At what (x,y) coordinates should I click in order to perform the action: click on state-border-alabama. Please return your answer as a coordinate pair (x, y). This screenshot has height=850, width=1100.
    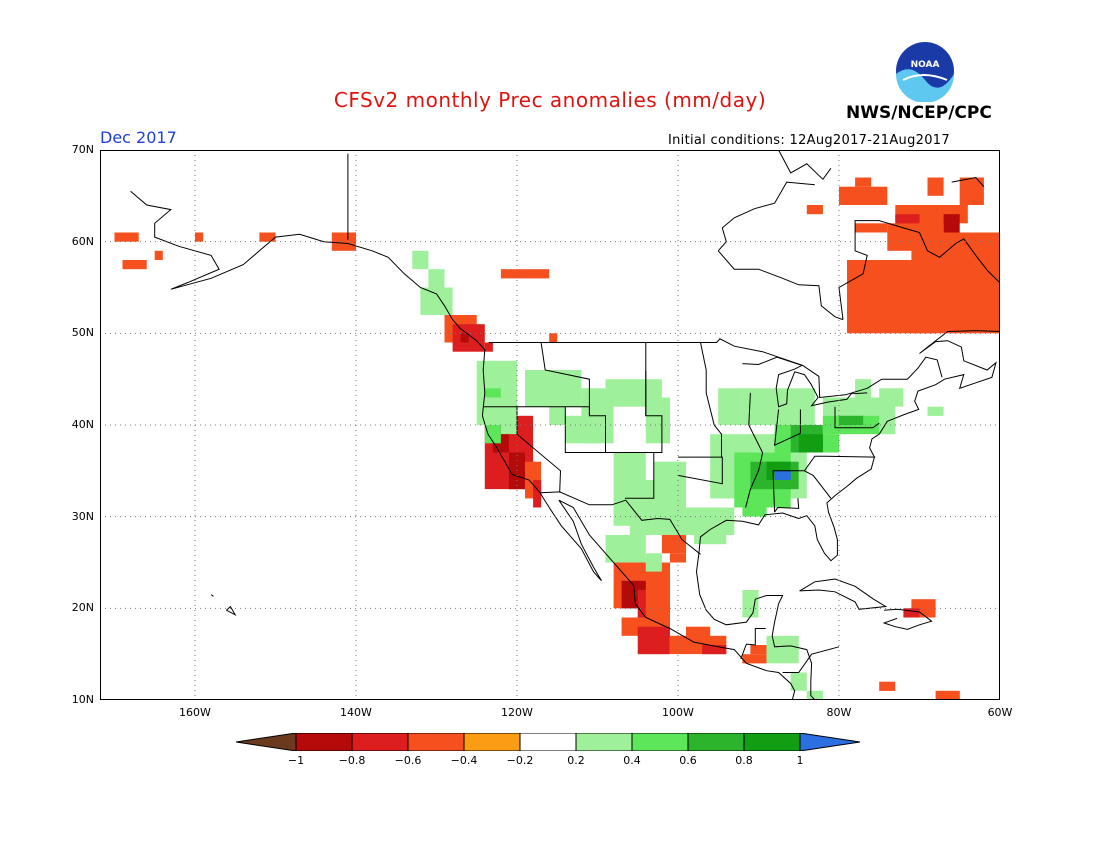
    Looking at the image, I should click on (787, 505).